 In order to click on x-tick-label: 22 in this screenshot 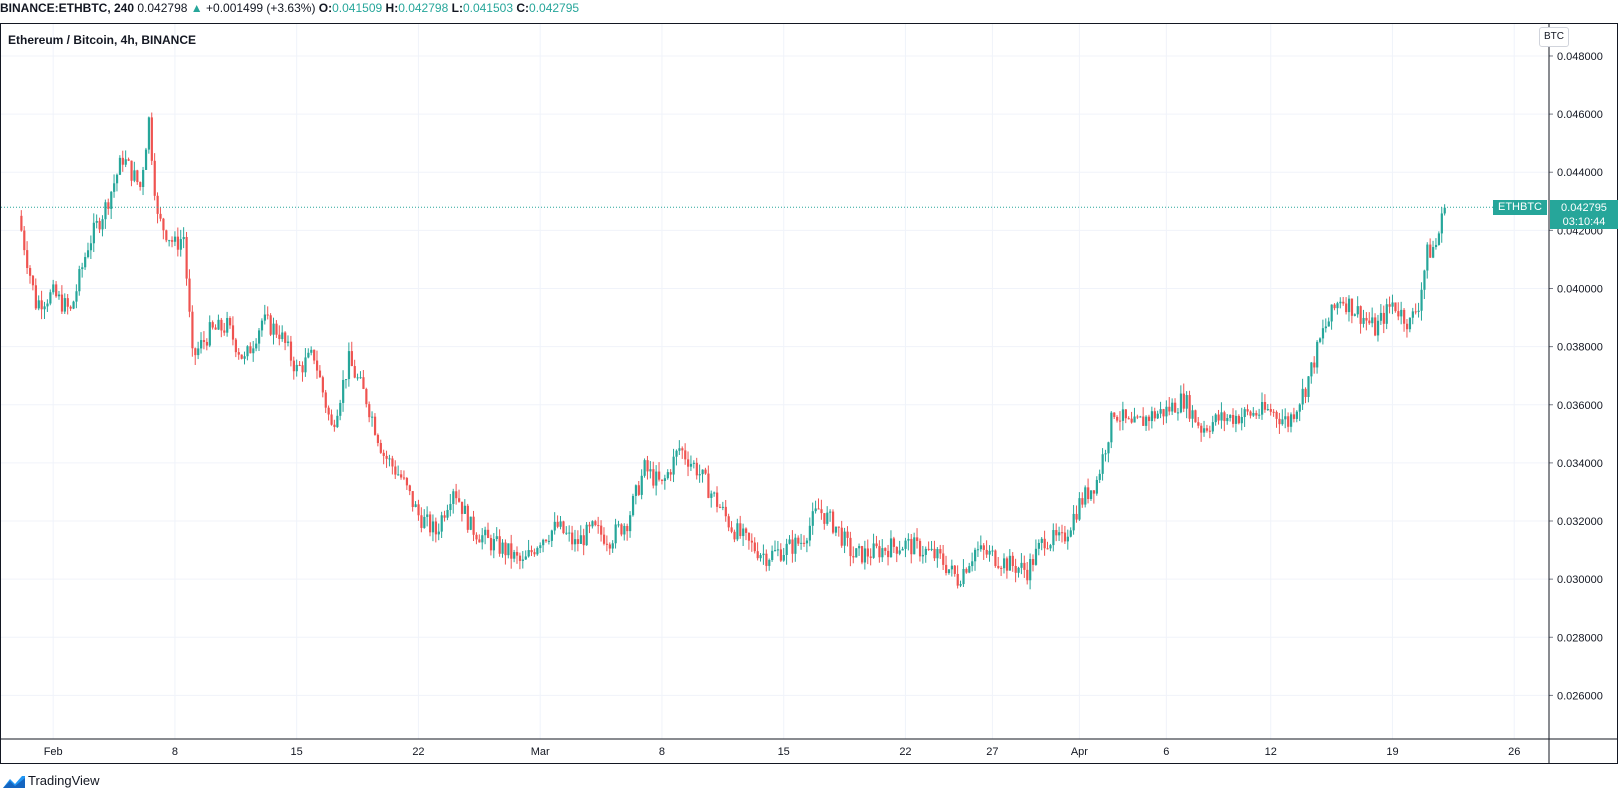, I will do `click(418, 752)`.